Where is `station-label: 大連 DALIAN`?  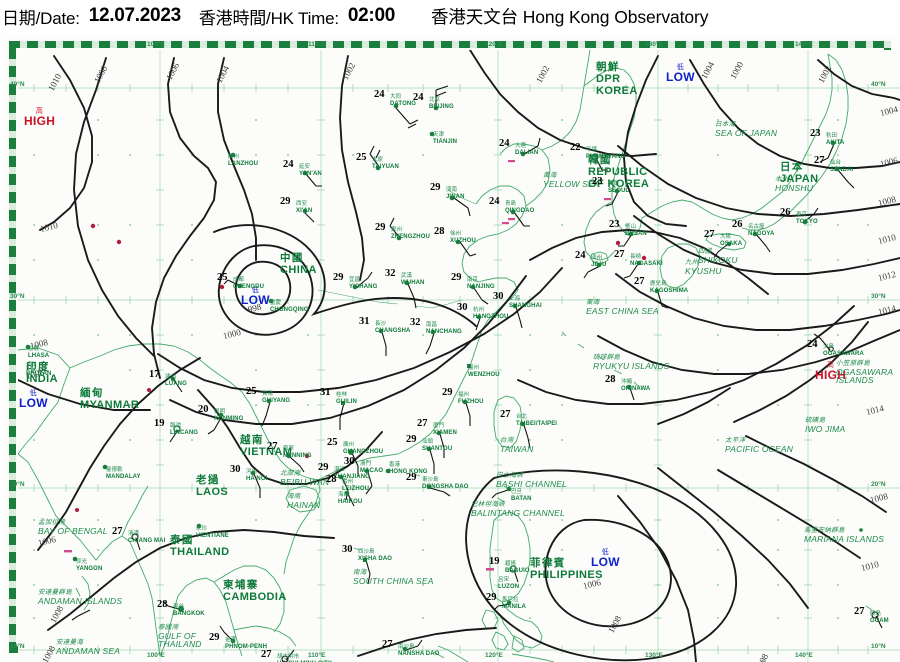
station-label: 大連 DALIAN is located at coordinates (527, 149).